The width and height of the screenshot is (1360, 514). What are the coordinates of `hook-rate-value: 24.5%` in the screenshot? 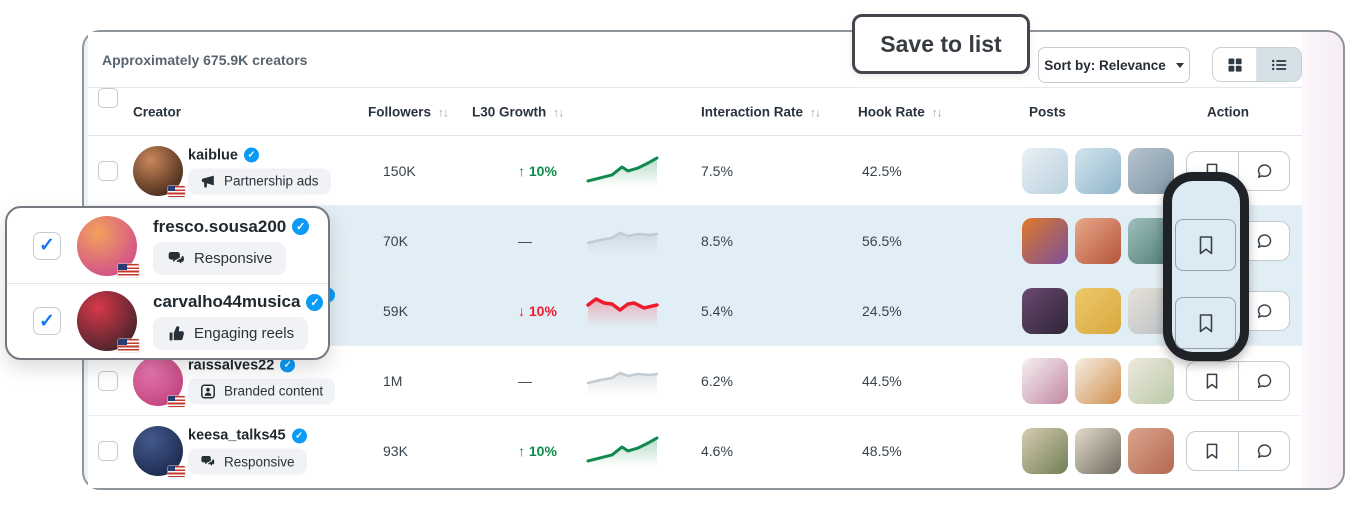 It's located at (882, 310).